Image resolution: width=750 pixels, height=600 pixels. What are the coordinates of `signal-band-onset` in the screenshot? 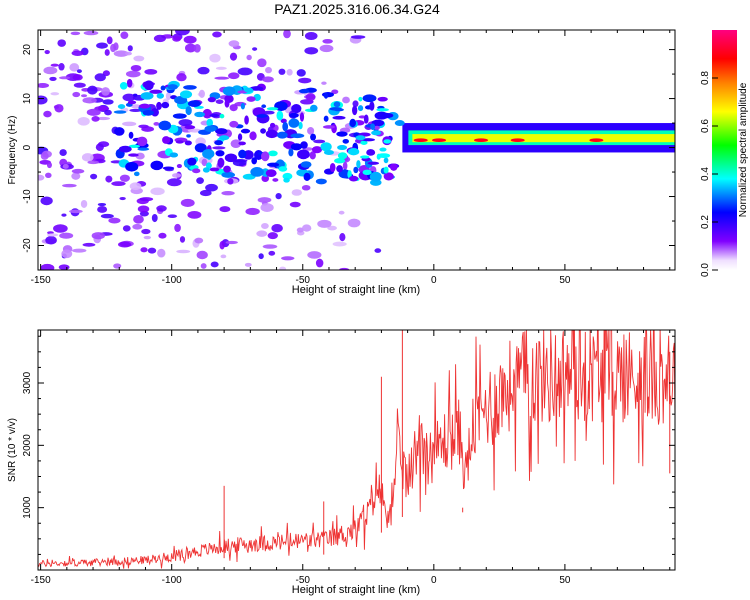 It's located at (399, 123).